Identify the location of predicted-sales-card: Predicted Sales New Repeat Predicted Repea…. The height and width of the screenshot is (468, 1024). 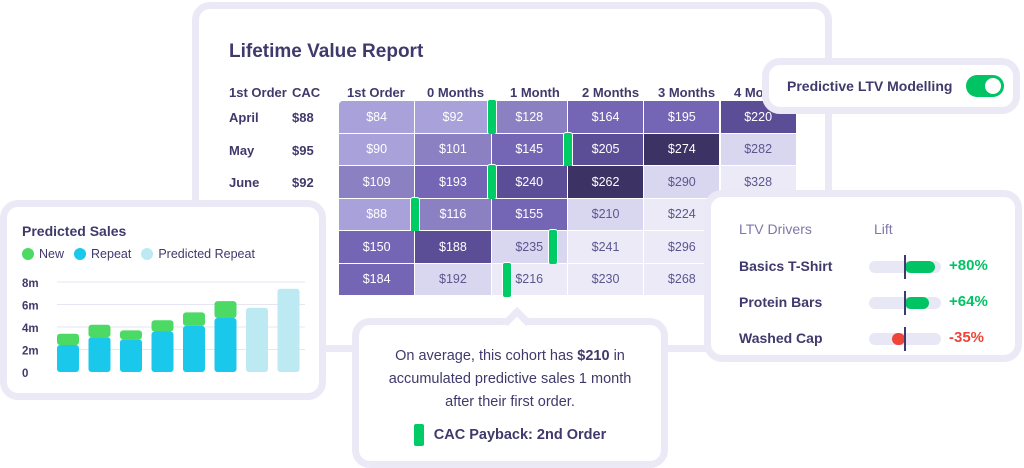
(163, 300).